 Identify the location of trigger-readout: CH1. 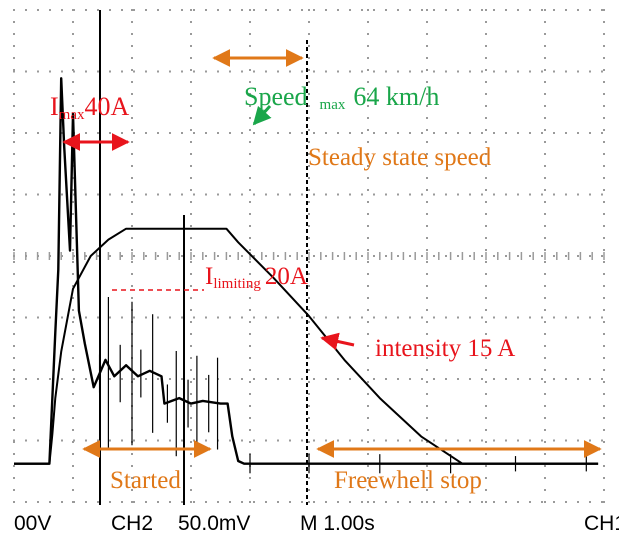
(601, 523).